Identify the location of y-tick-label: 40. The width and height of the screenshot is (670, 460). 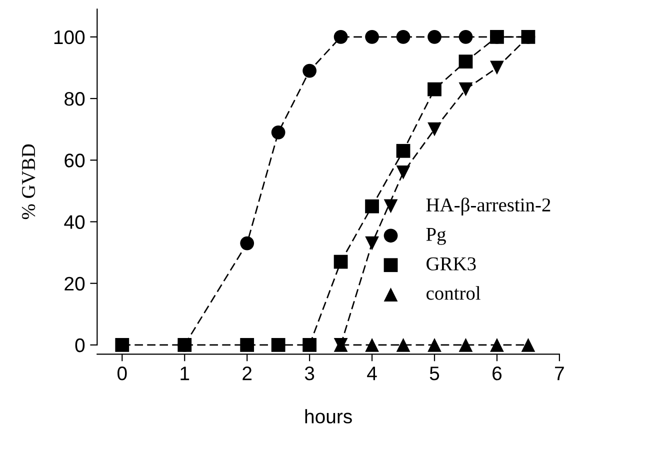
(74, 222).